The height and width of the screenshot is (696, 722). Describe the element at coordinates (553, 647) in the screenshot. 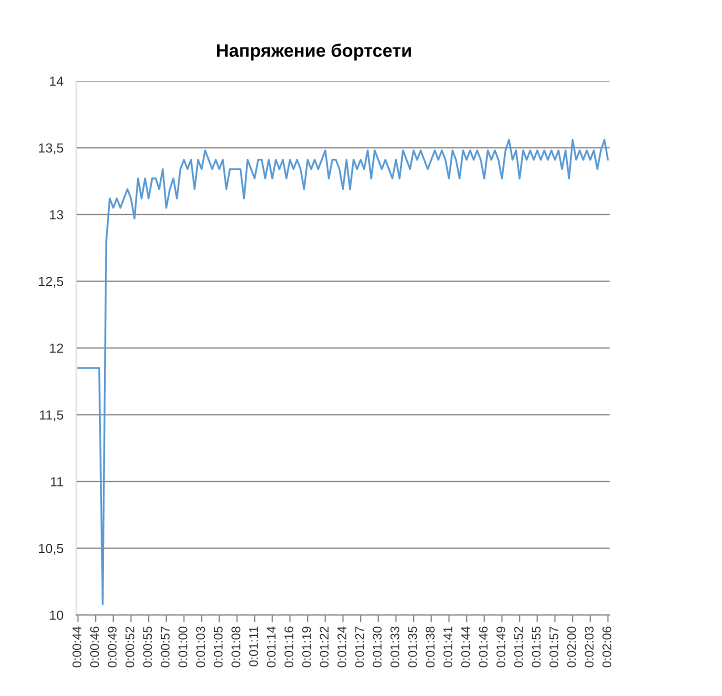

I see `x-tick-label: 0:01:57` at that location.